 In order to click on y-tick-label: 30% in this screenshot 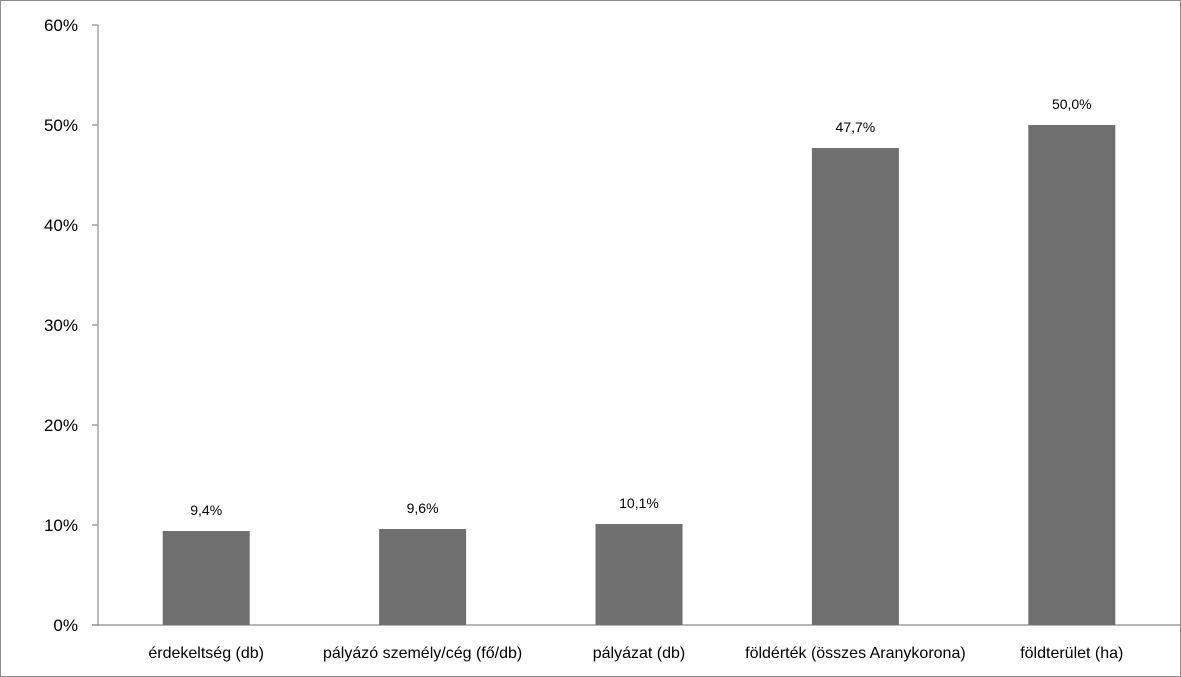, I will do `click(61, 325)`.